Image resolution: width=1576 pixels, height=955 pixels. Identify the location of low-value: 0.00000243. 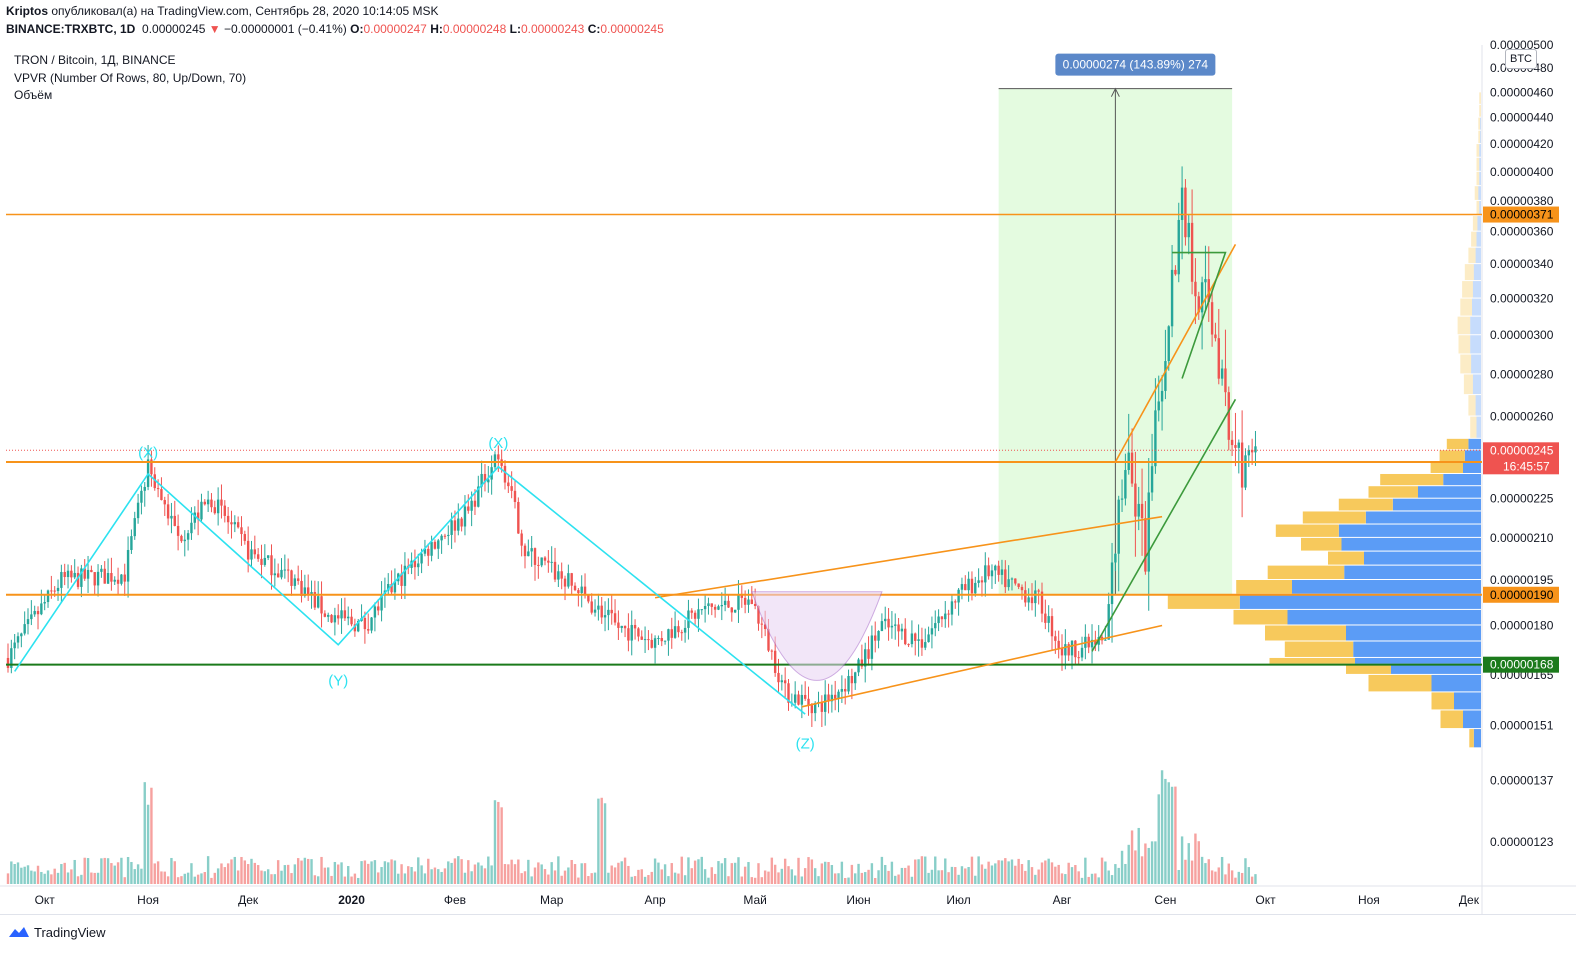
(552, 29).